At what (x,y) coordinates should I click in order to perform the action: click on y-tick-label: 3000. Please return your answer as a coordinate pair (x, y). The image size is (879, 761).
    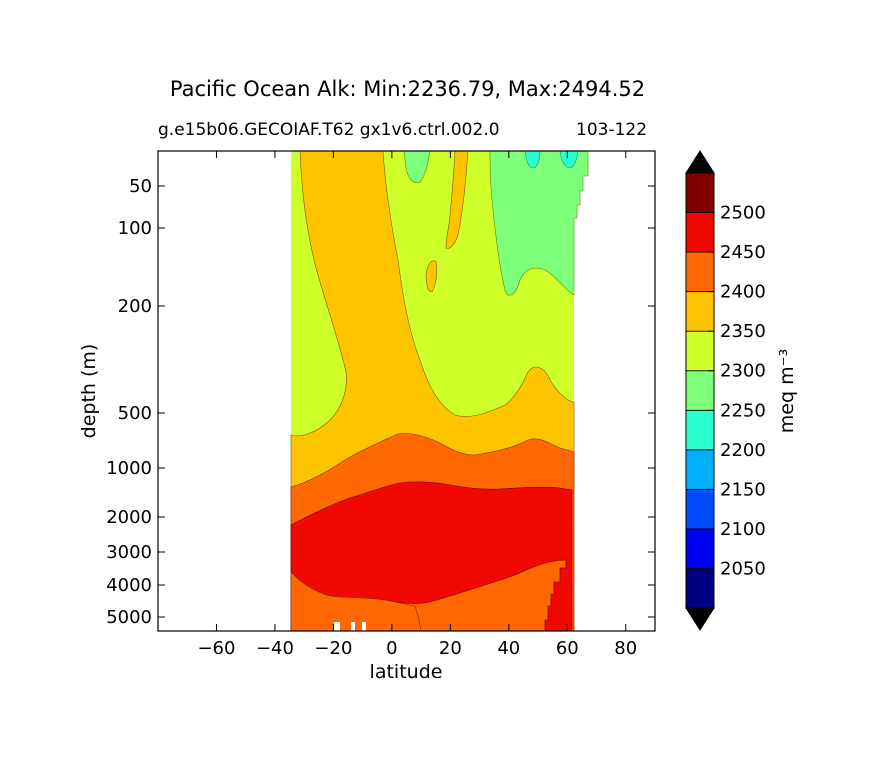
    Looking at the image, I should click on (129, 552).